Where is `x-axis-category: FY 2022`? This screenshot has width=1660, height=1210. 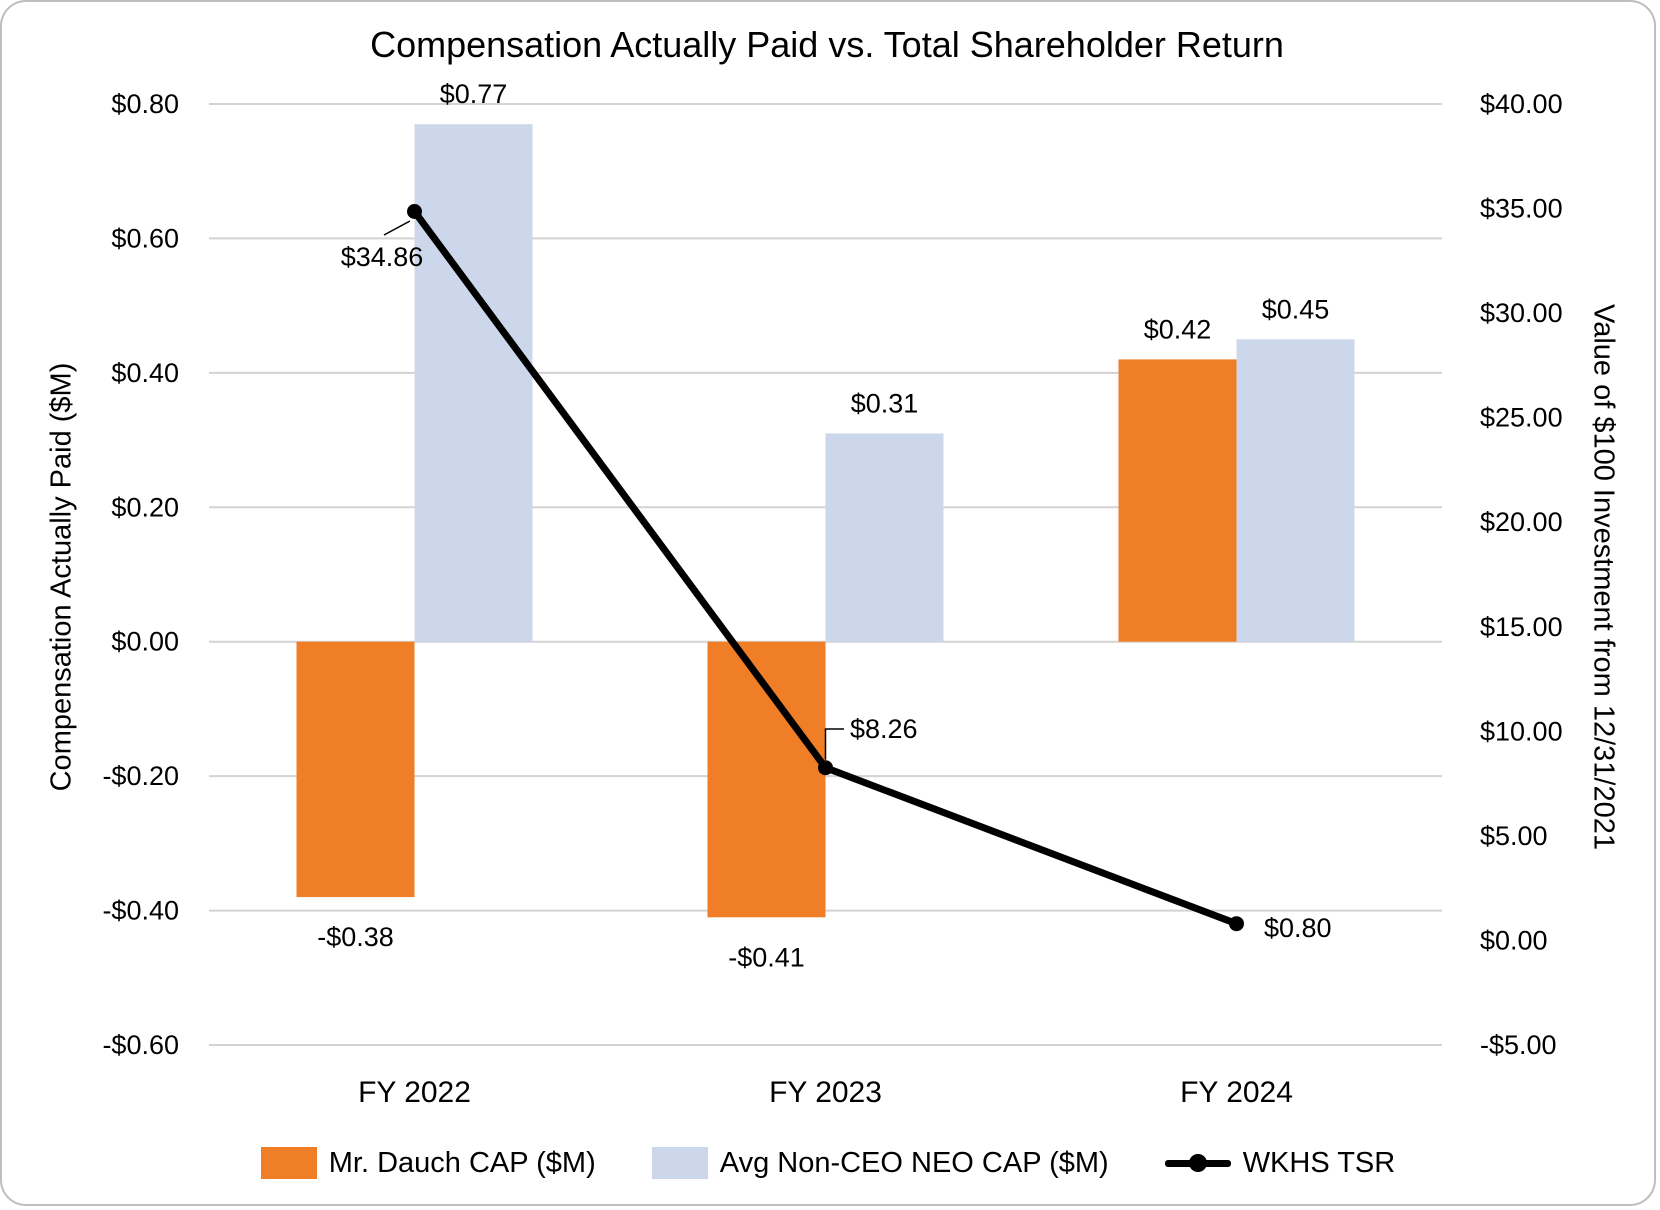 x-axis-category: FY 2022 is located at coordinates (414, 1092).